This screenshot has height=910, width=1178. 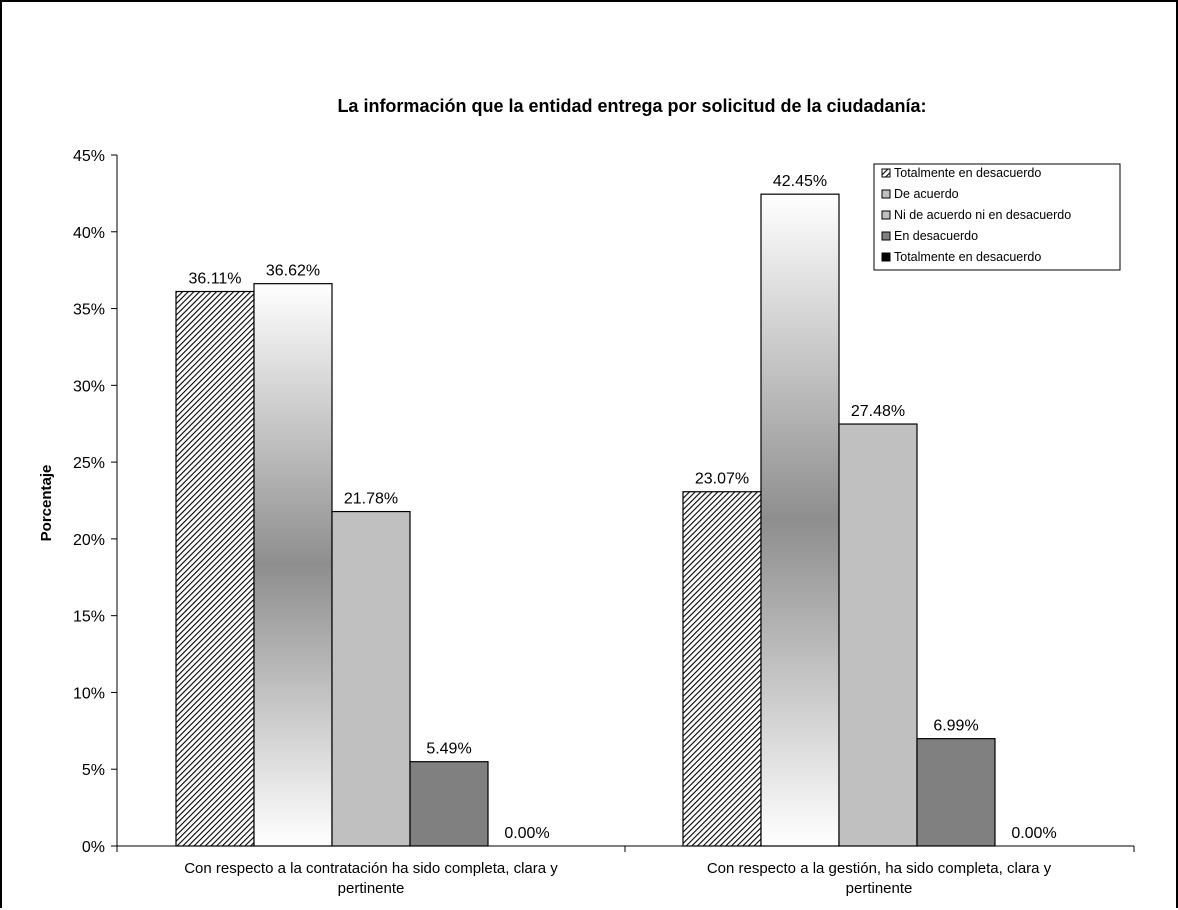 I want to click on y-tick-label: 40%, so click(x=89, y=233).